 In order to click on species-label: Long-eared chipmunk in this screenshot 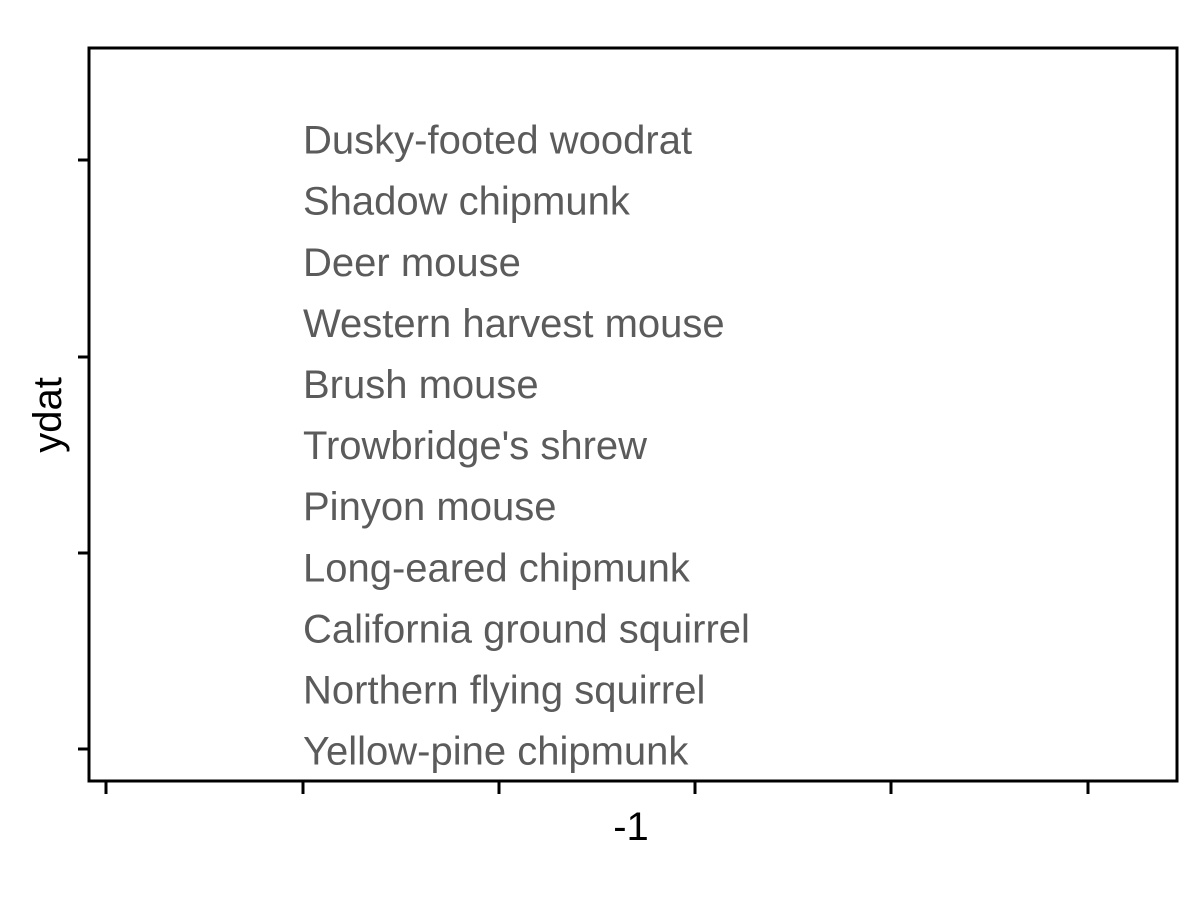, I will do `click(497, 568)`.